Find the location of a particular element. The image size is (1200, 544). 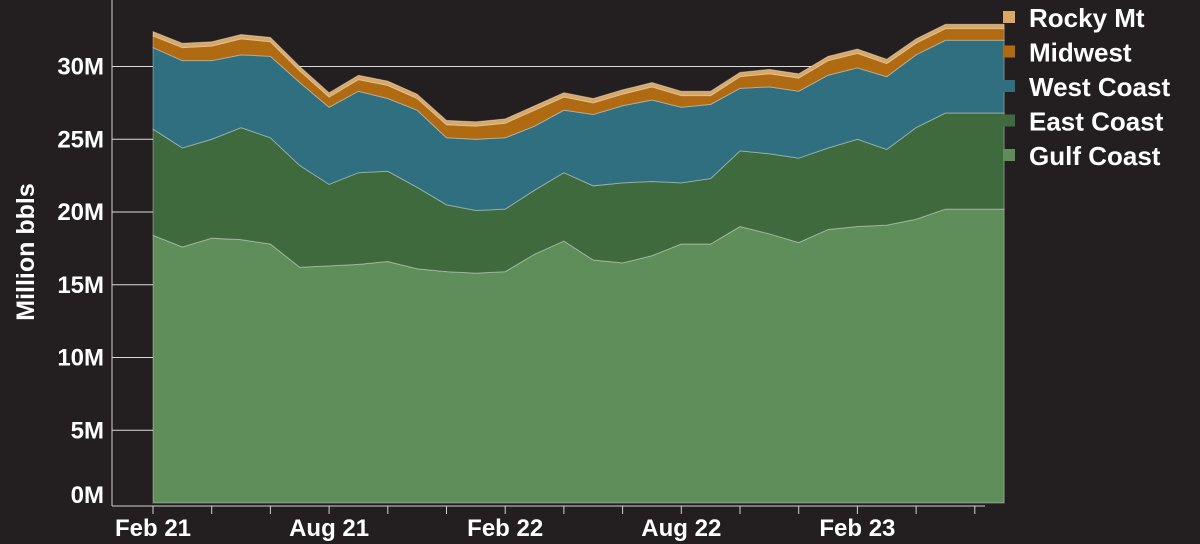

legend-label: Gulf Coast is located at coordinates (1095, 156).